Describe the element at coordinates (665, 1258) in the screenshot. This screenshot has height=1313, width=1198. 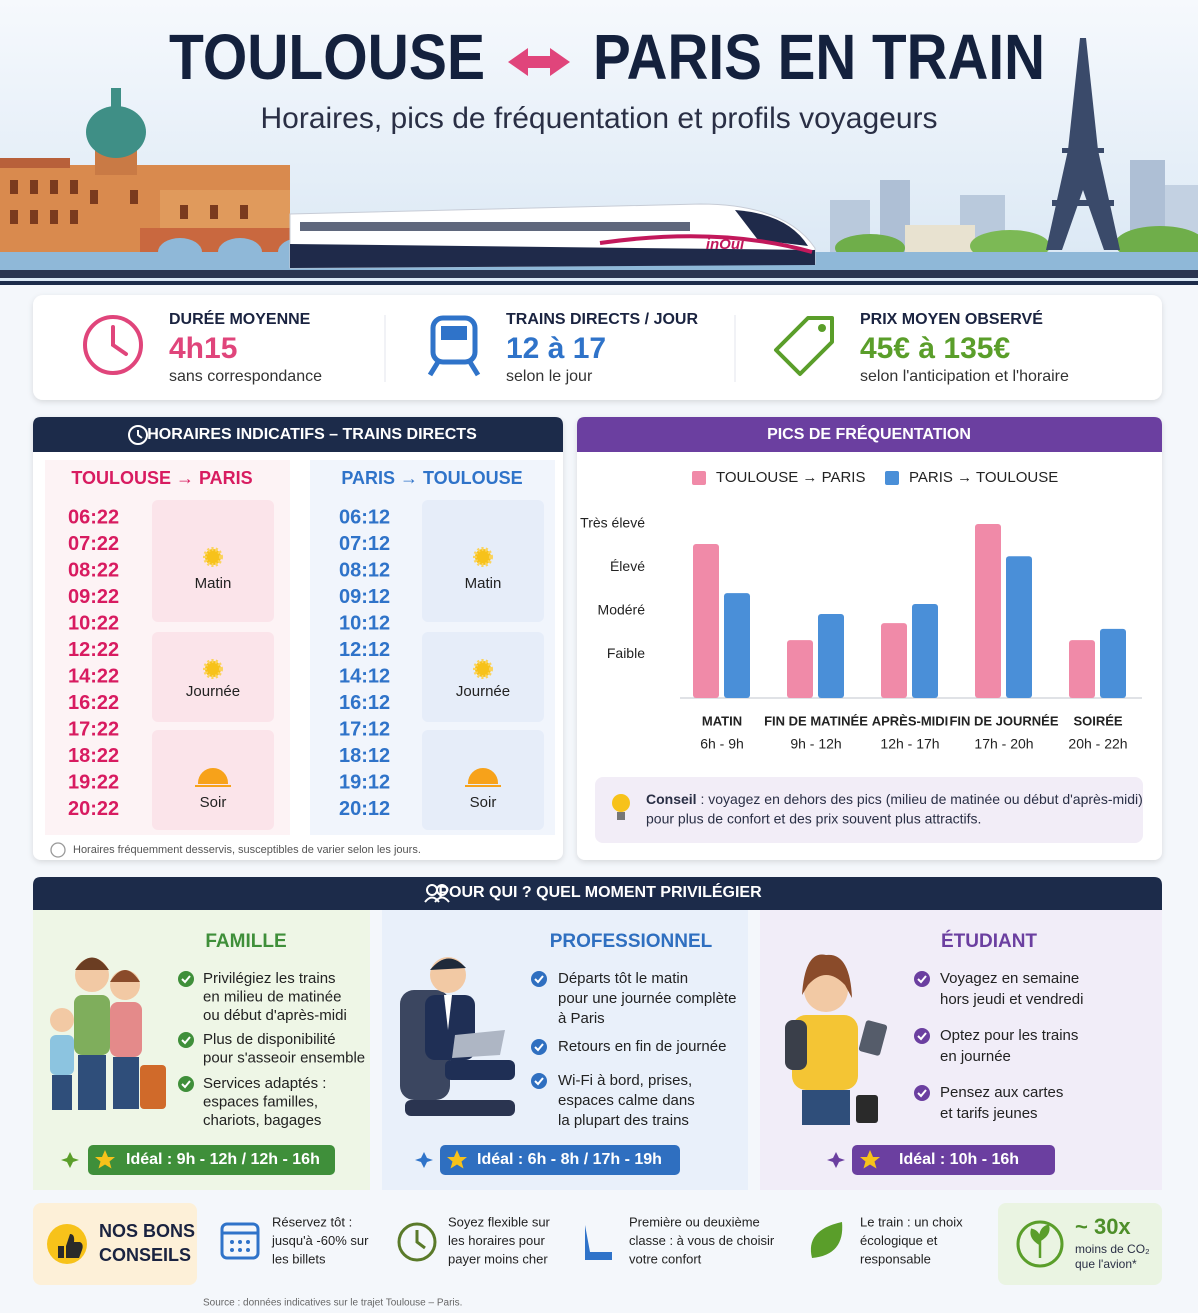
I see `tip-text: votre confort` at that location.